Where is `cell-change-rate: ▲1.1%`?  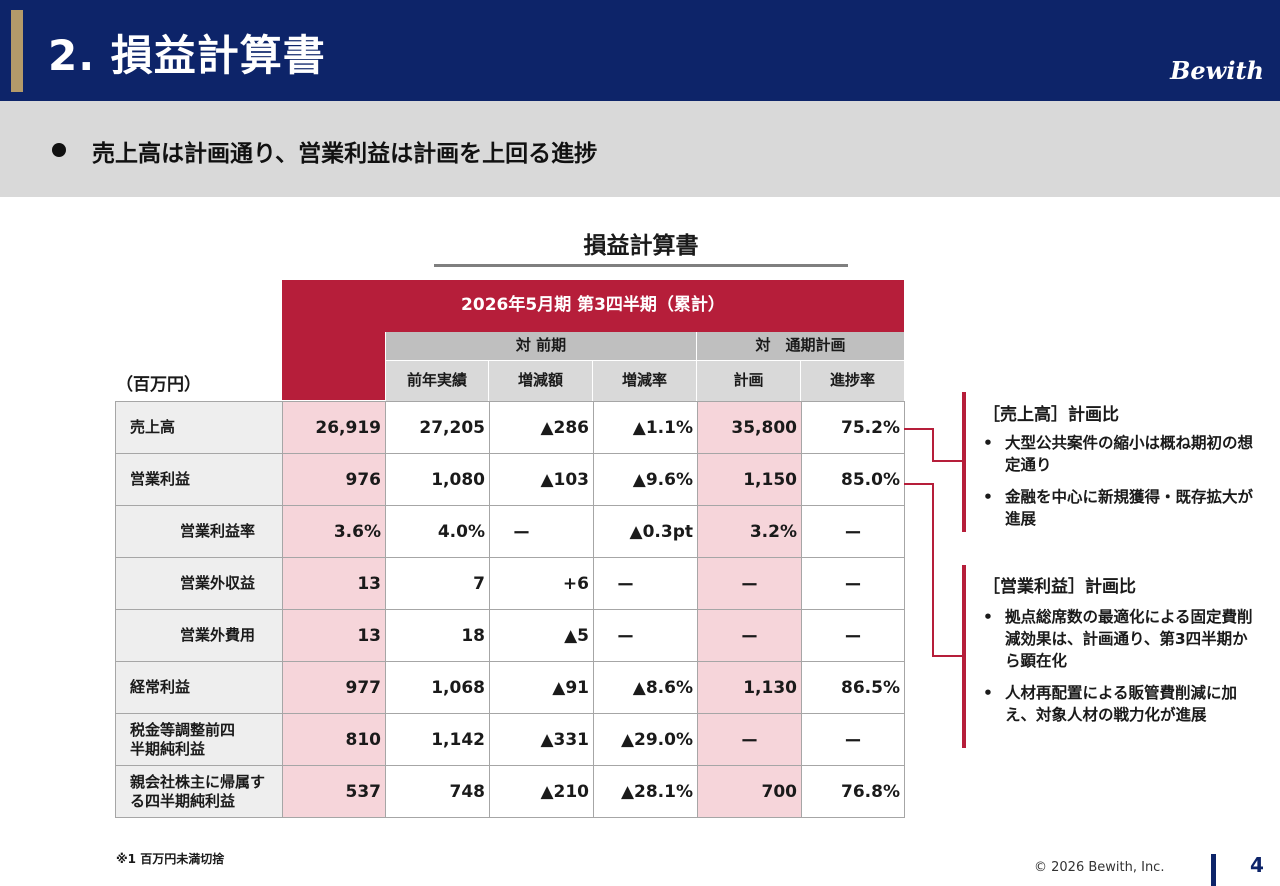 cell-change-rate: ▲1.1% is located at coordinates (645, 427).